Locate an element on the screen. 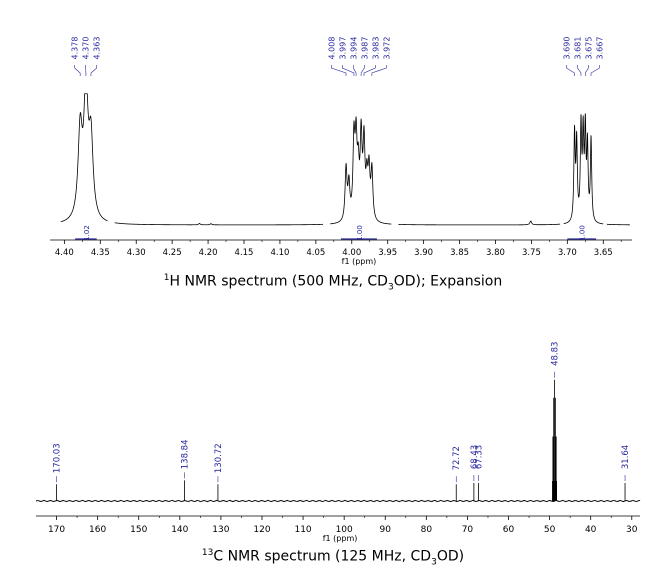 The image size is (666, 577). h1-tick-label: 4.05 is located at coordinates (315, 253).